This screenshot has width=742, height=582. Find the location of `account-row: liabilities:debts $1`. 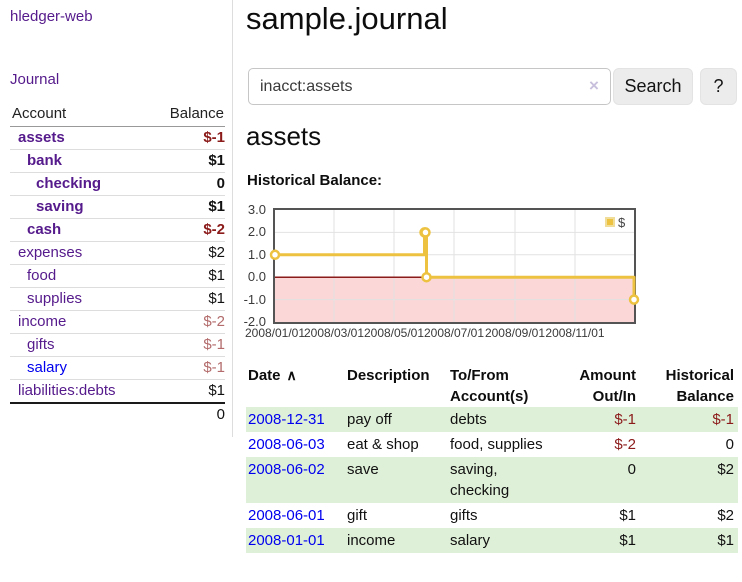

account-row: liabilities:debts $1 is located at coordinates (117, 391).